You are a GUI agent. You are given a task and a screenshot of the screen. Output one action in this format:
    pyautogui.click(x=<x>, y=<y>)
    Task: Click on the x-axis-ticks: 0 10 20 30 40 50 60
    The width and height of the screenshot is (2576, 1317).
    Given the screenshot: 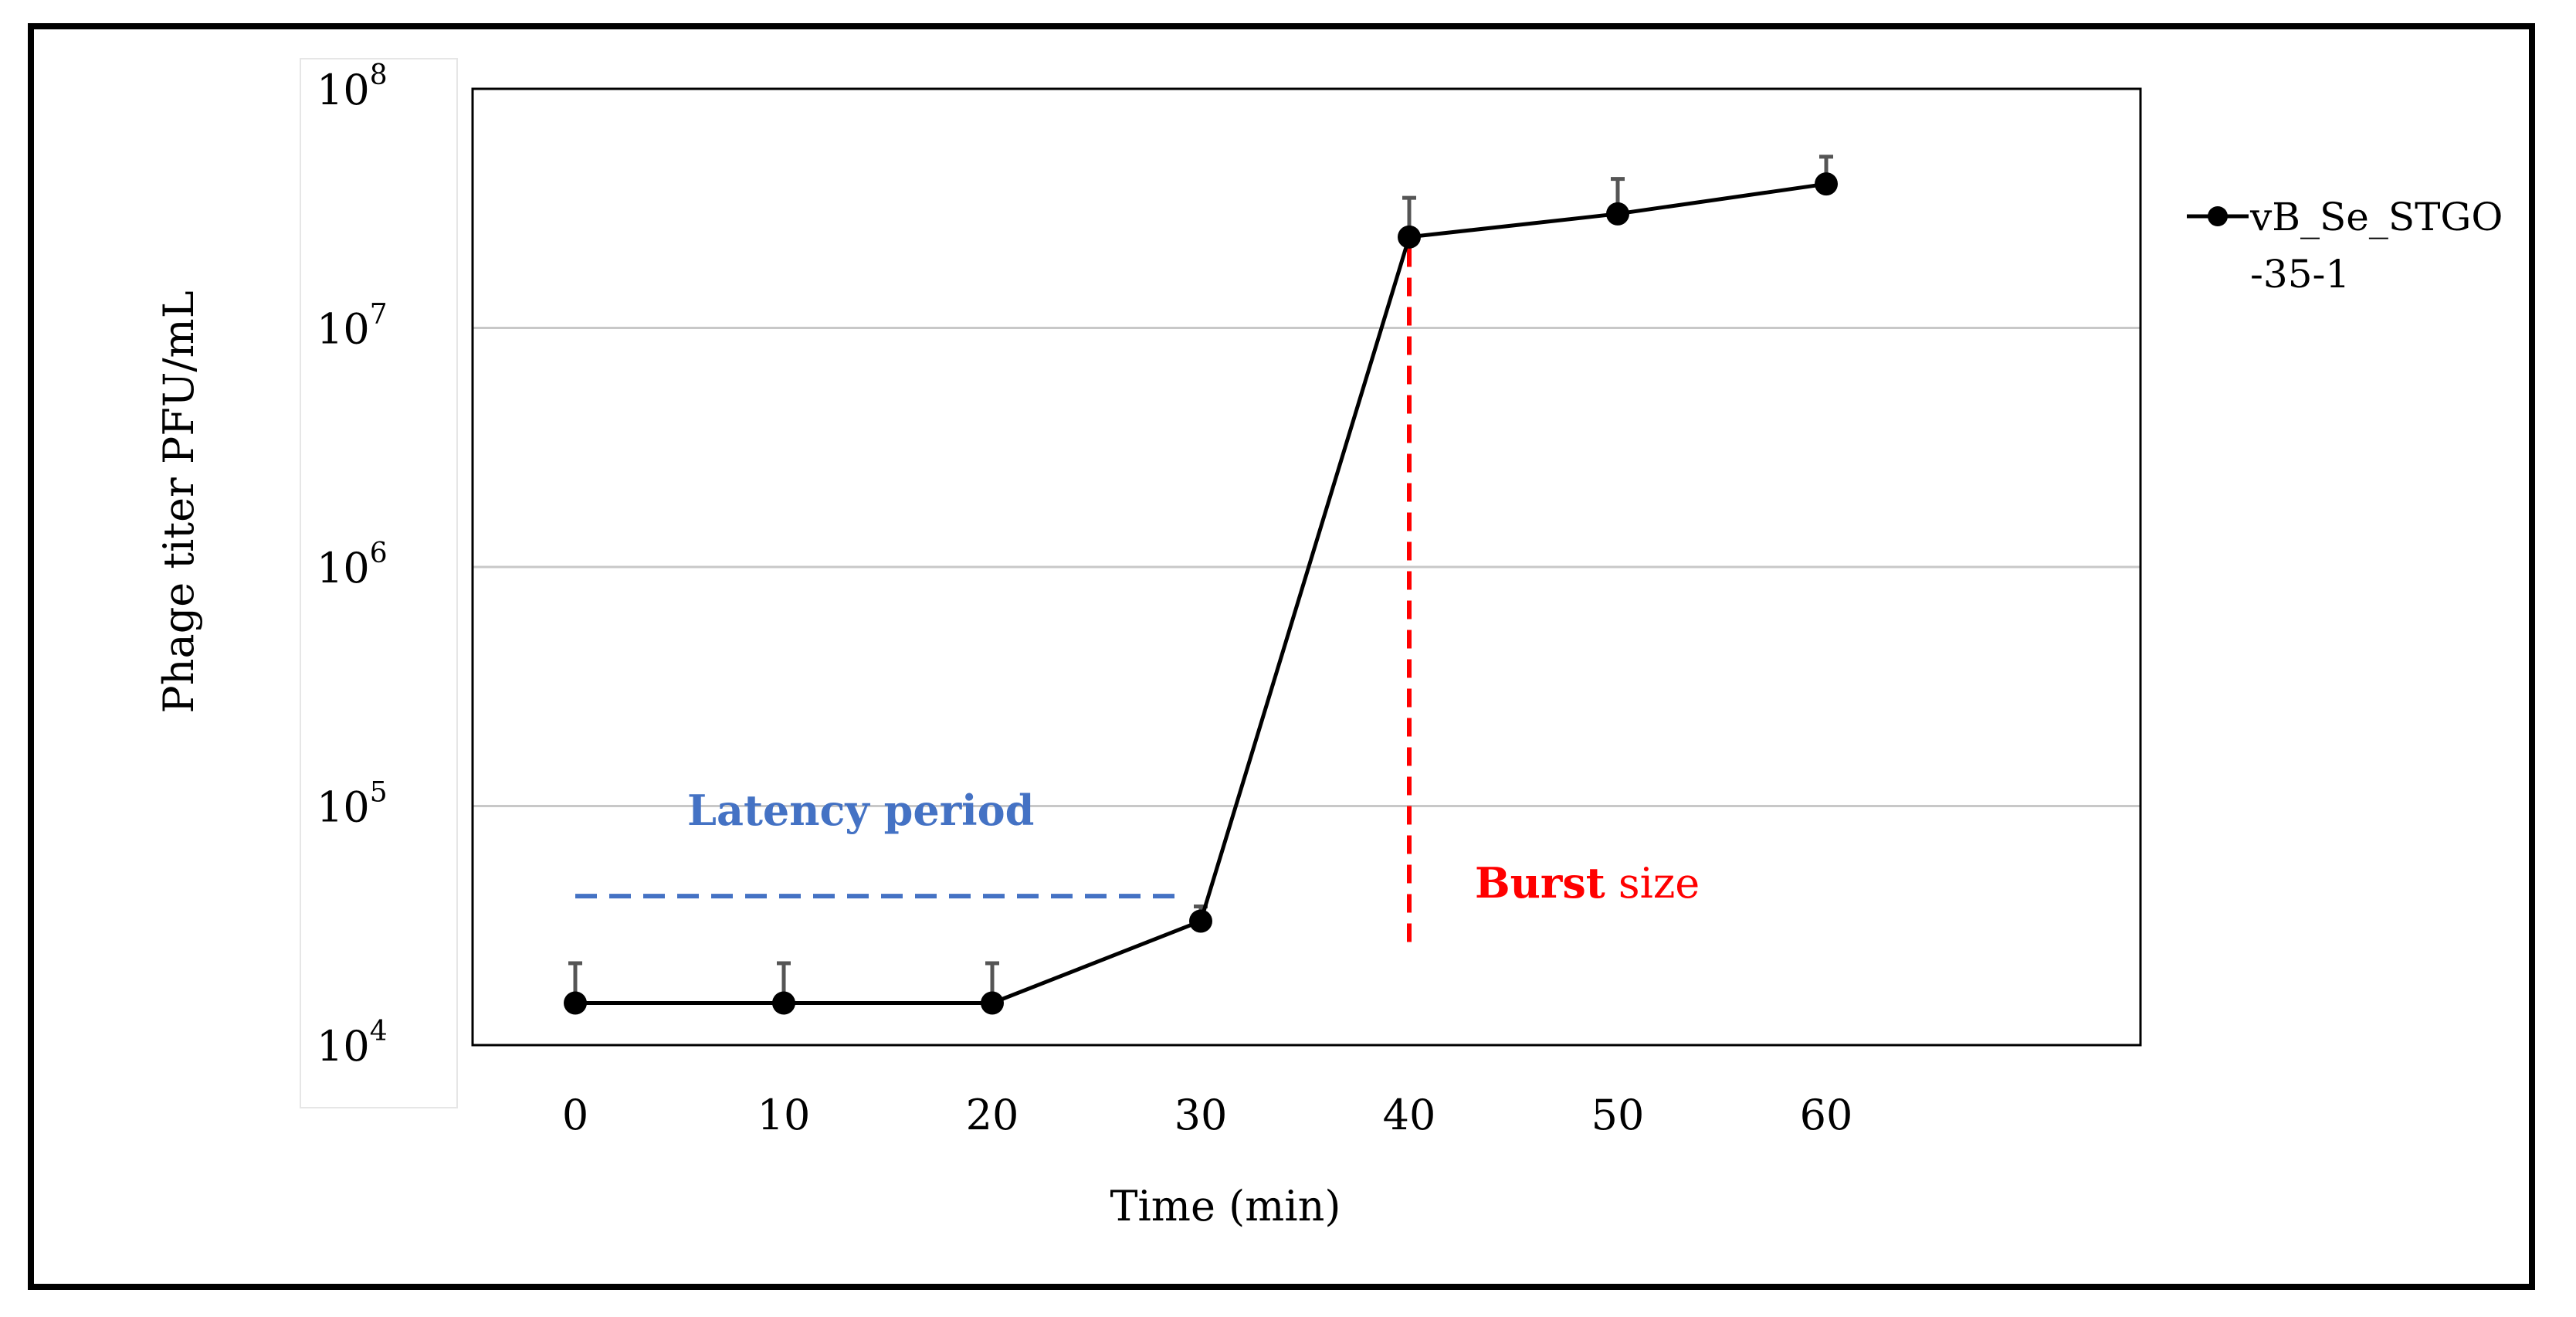 What is the action you would take?
    pyautogui.click(x=1207, y=1115)
    